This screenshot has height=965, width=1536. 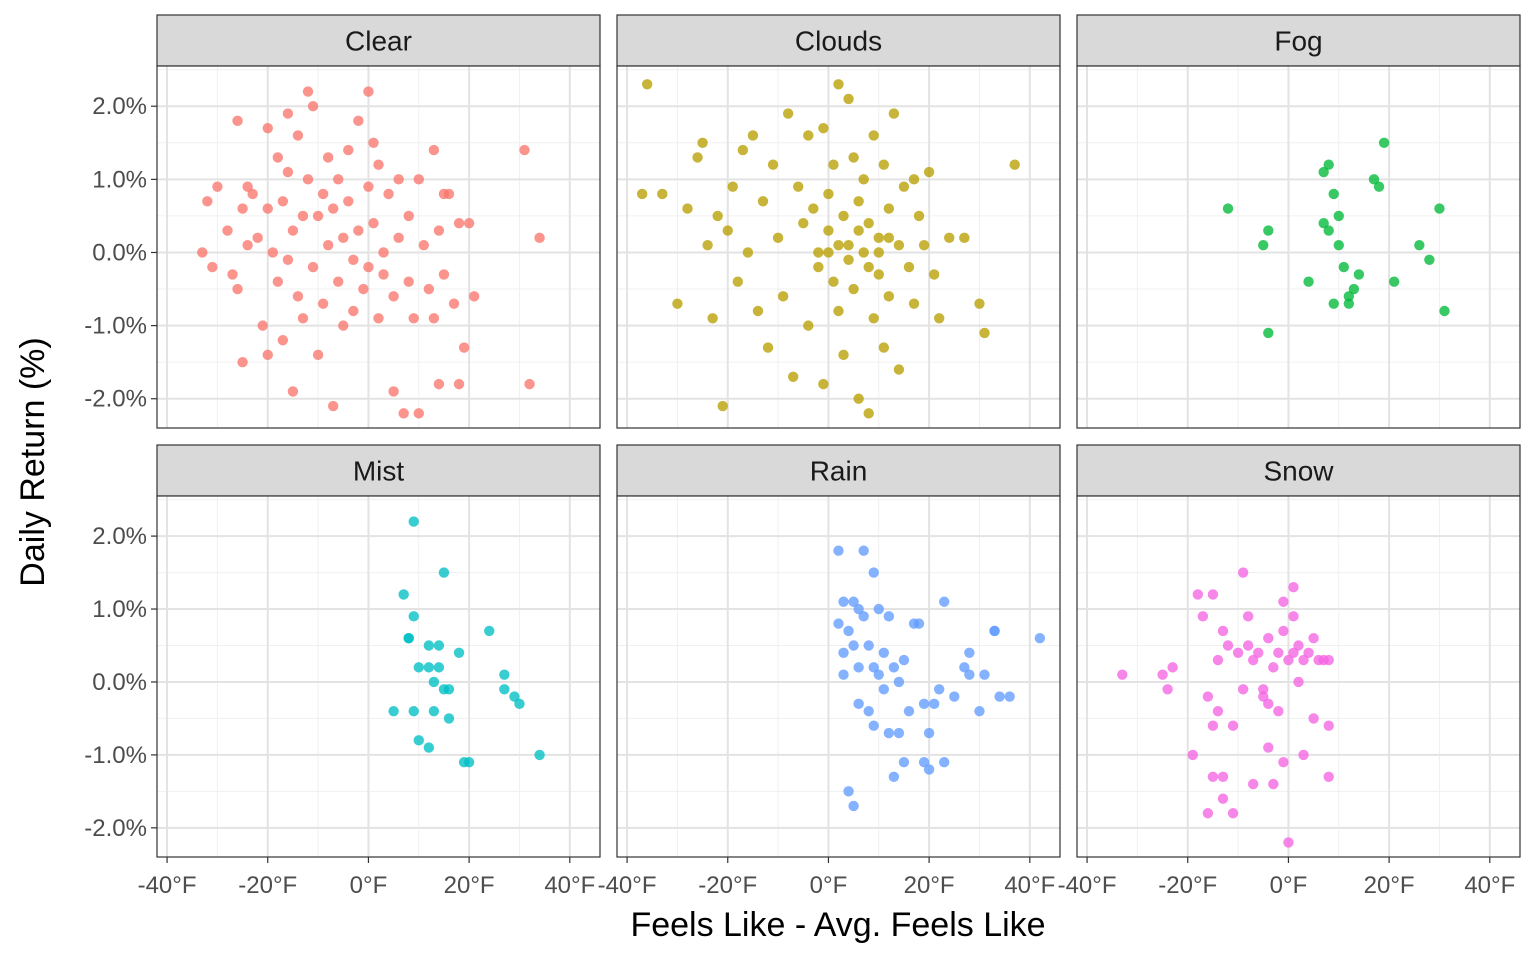 What do you see at coordinates (33, 461) in the screenshot?
I see `y-axis-title: Daily Return (%)` at bounding box center [33, 461].